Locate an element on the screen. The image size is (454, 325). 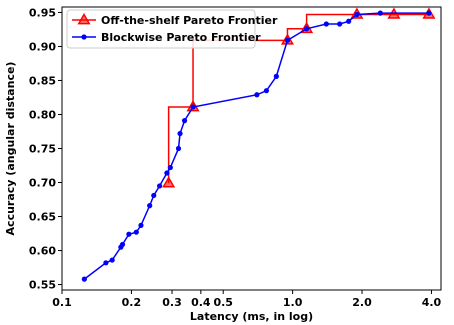
legend-label: Off-the-shelf Pareto Frontier is located at coordinates (189, 20).